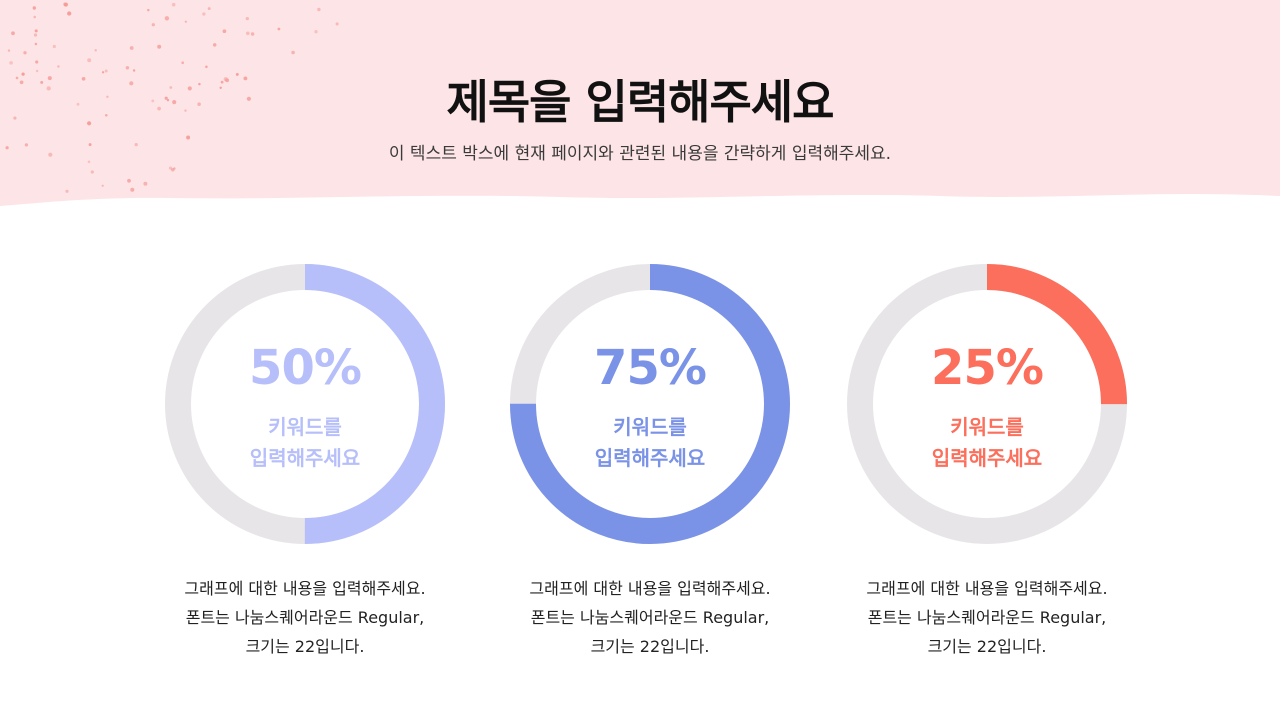  What do you see at coordinates (305, 368) in the screenshot?
I see `percent-label: 50%` at bounding box center [305, 368].